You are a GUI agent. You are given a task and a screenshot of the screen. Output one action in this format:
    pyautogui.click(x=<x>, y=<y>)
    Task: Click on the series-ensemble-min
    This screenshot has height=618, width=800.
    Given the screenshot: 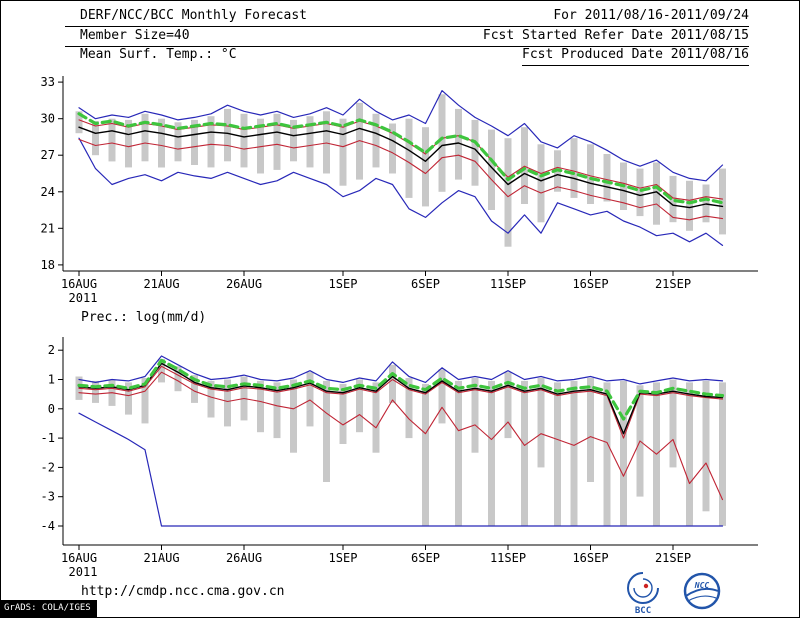 What is the action you would take?
    pyautogui.click(x=401, y=191)
    